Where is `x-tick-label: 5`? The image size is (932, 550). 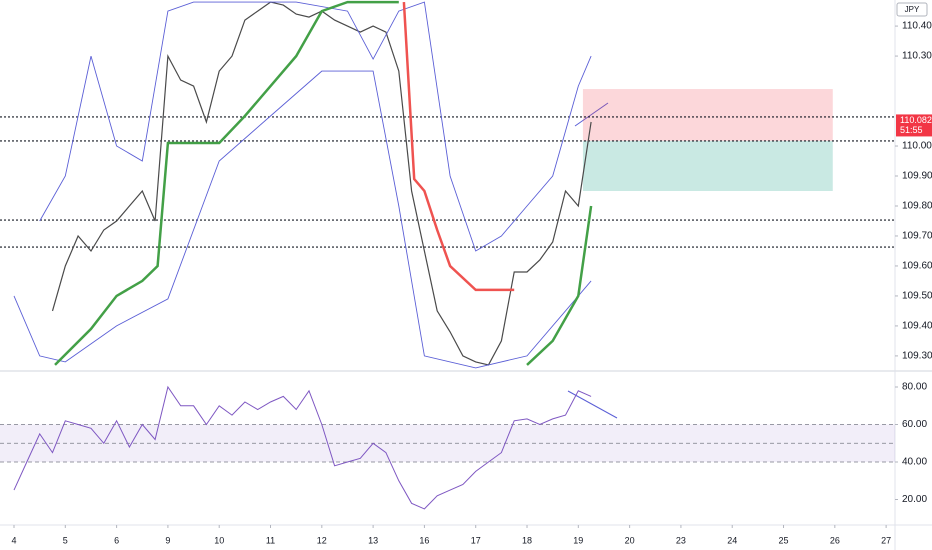
x-tick-label: 5 is located at coordinates (65, 540).